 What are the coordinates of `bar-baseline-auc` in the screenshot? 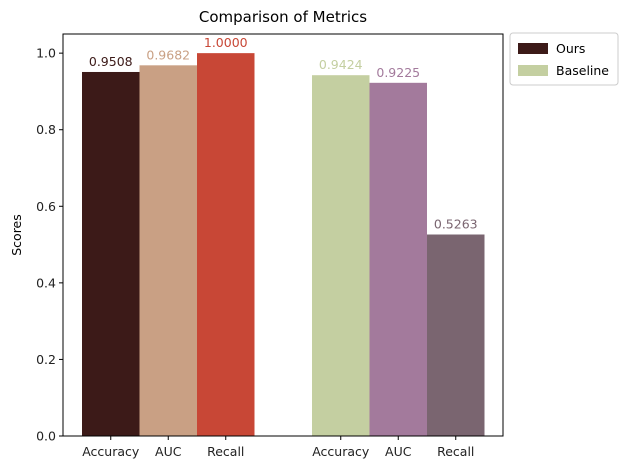 It's located at (398, 259).